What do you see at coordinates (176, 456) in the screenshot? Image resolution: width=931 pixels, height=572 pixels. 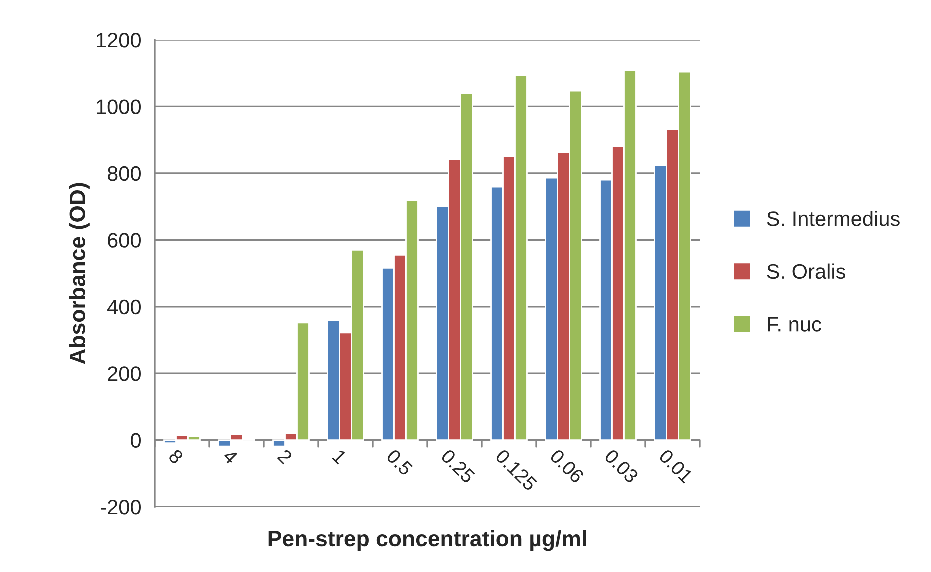 I see `x-tick-label: 8` at bounding box center [176, 456].